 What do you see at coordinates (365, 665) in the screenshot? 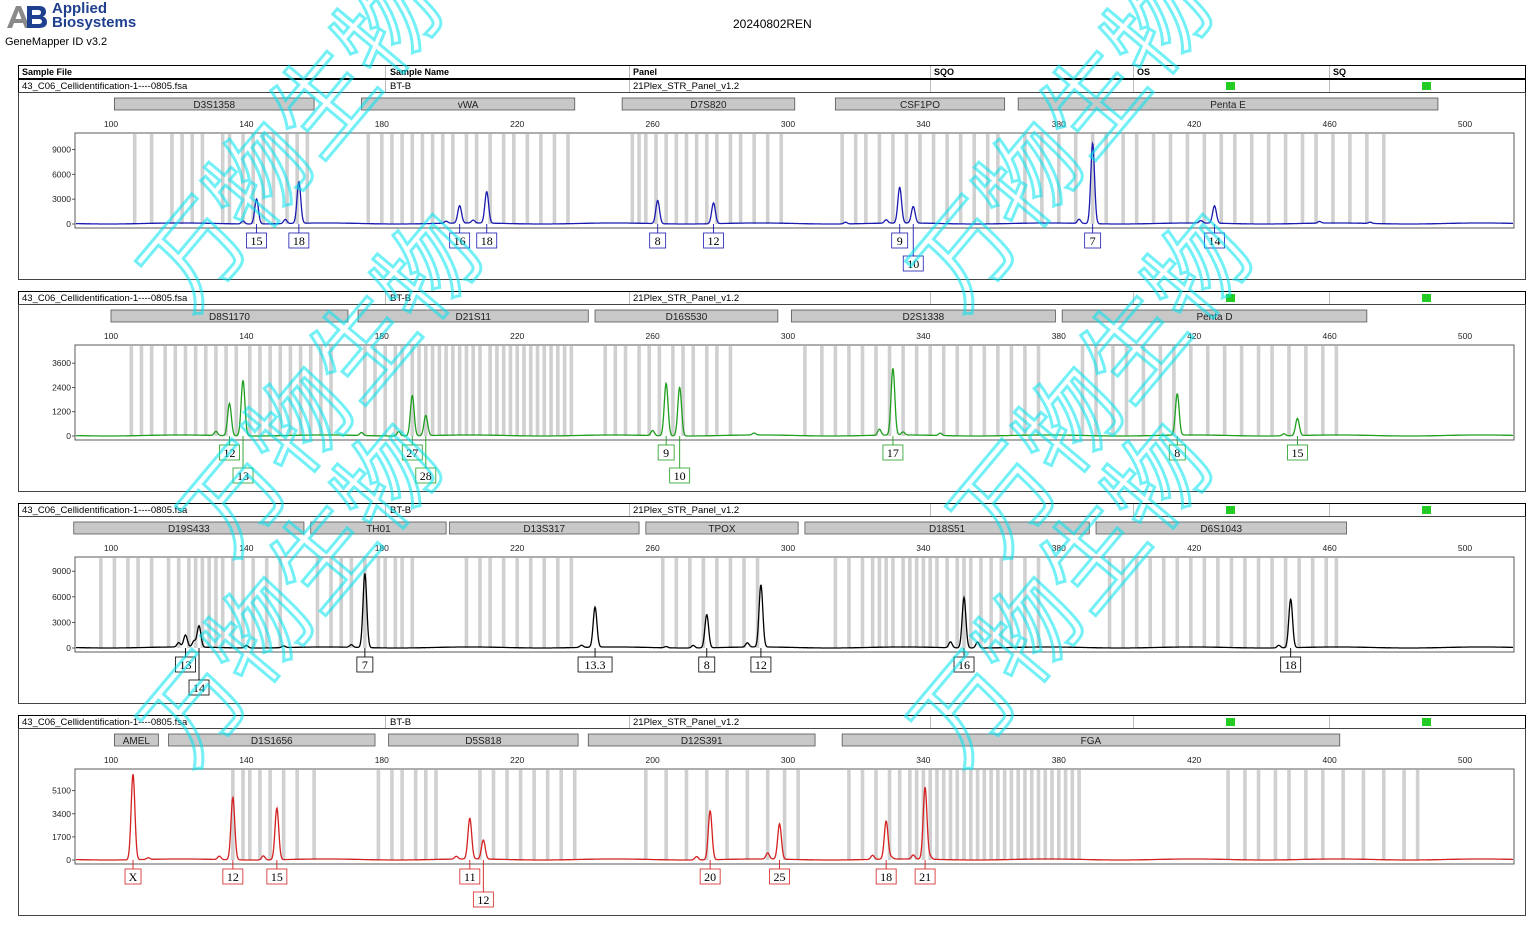
I see `allele-call: 7` at bounding box center [365, 665].